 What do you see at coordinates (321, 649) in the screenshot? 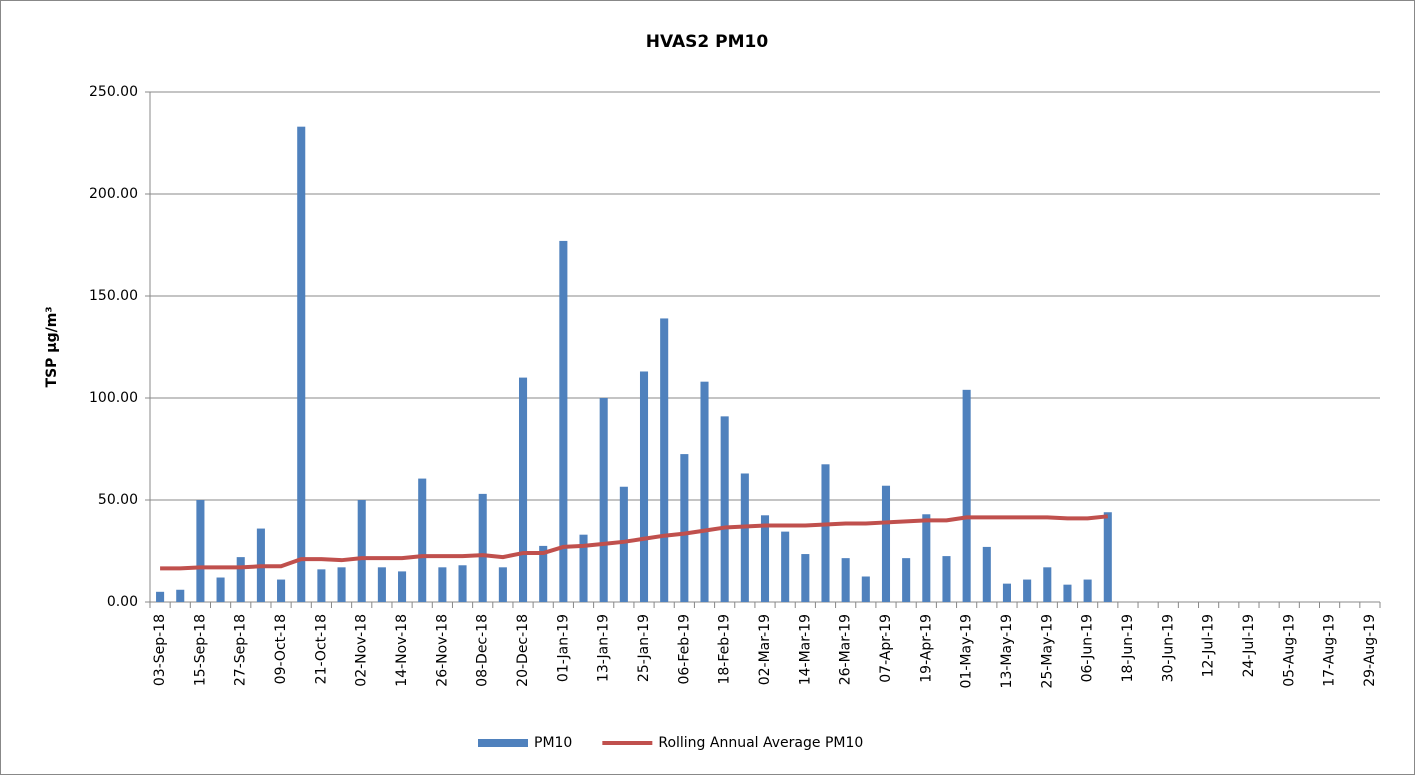
I see `x-tick-label: 21-Oct-18` at bounding box center [321, 649].